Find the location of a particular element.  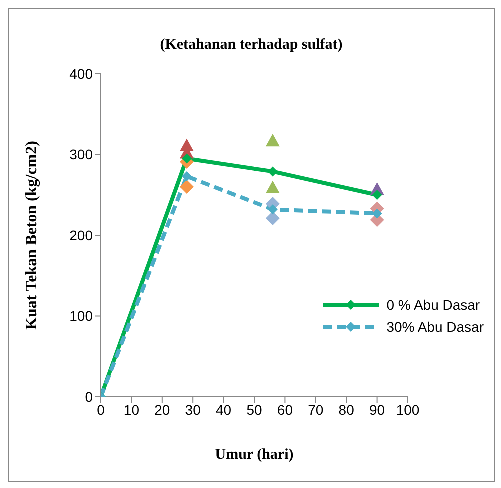

x-tick-label: 30 is located at coordinates (193, 410).